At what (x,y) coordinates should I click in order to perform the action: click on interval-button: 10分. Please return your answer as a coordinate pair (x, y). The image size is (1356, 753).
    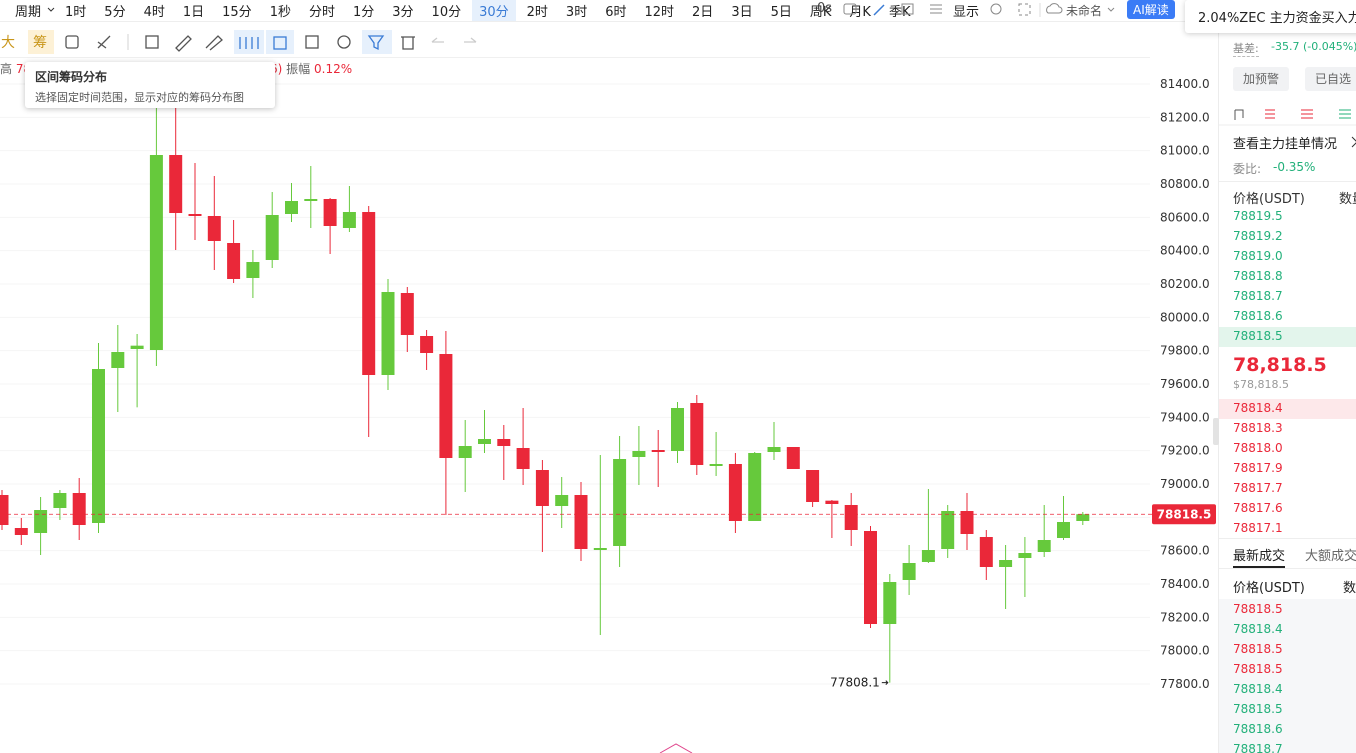
    Looking at the image, I should click on (446, 12).